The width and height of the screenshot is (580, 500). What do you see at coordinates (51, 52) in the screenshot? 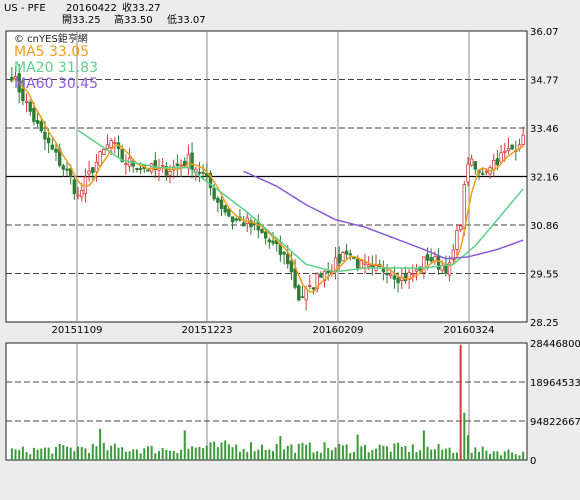
I see `legend-ma5: MA5 33.05` at bounding box center [51, 52].